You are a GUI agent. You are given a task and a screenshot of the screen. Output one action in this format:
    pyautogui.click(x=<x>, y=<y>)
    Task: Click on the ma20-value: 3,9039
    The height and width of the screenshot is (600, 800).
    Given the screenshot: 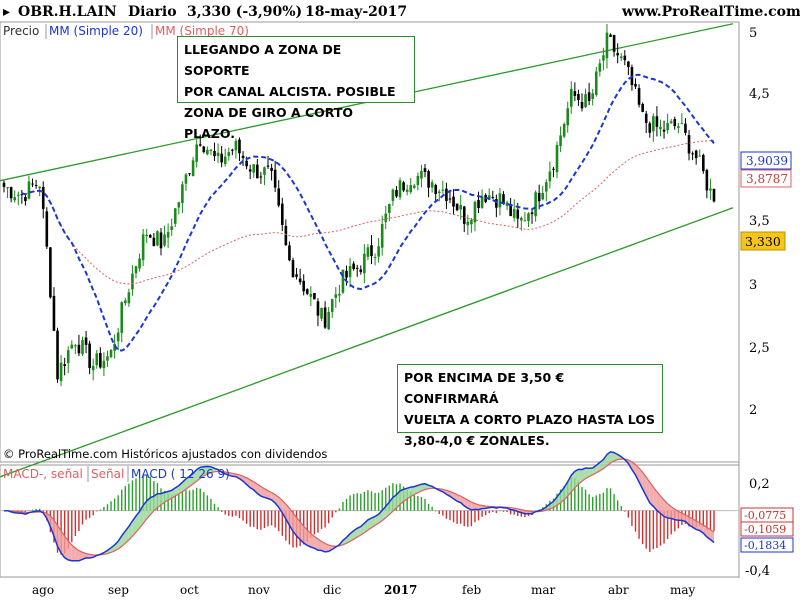 What is the action you would take?
    pyautogui.click(x=767, y=161)
    